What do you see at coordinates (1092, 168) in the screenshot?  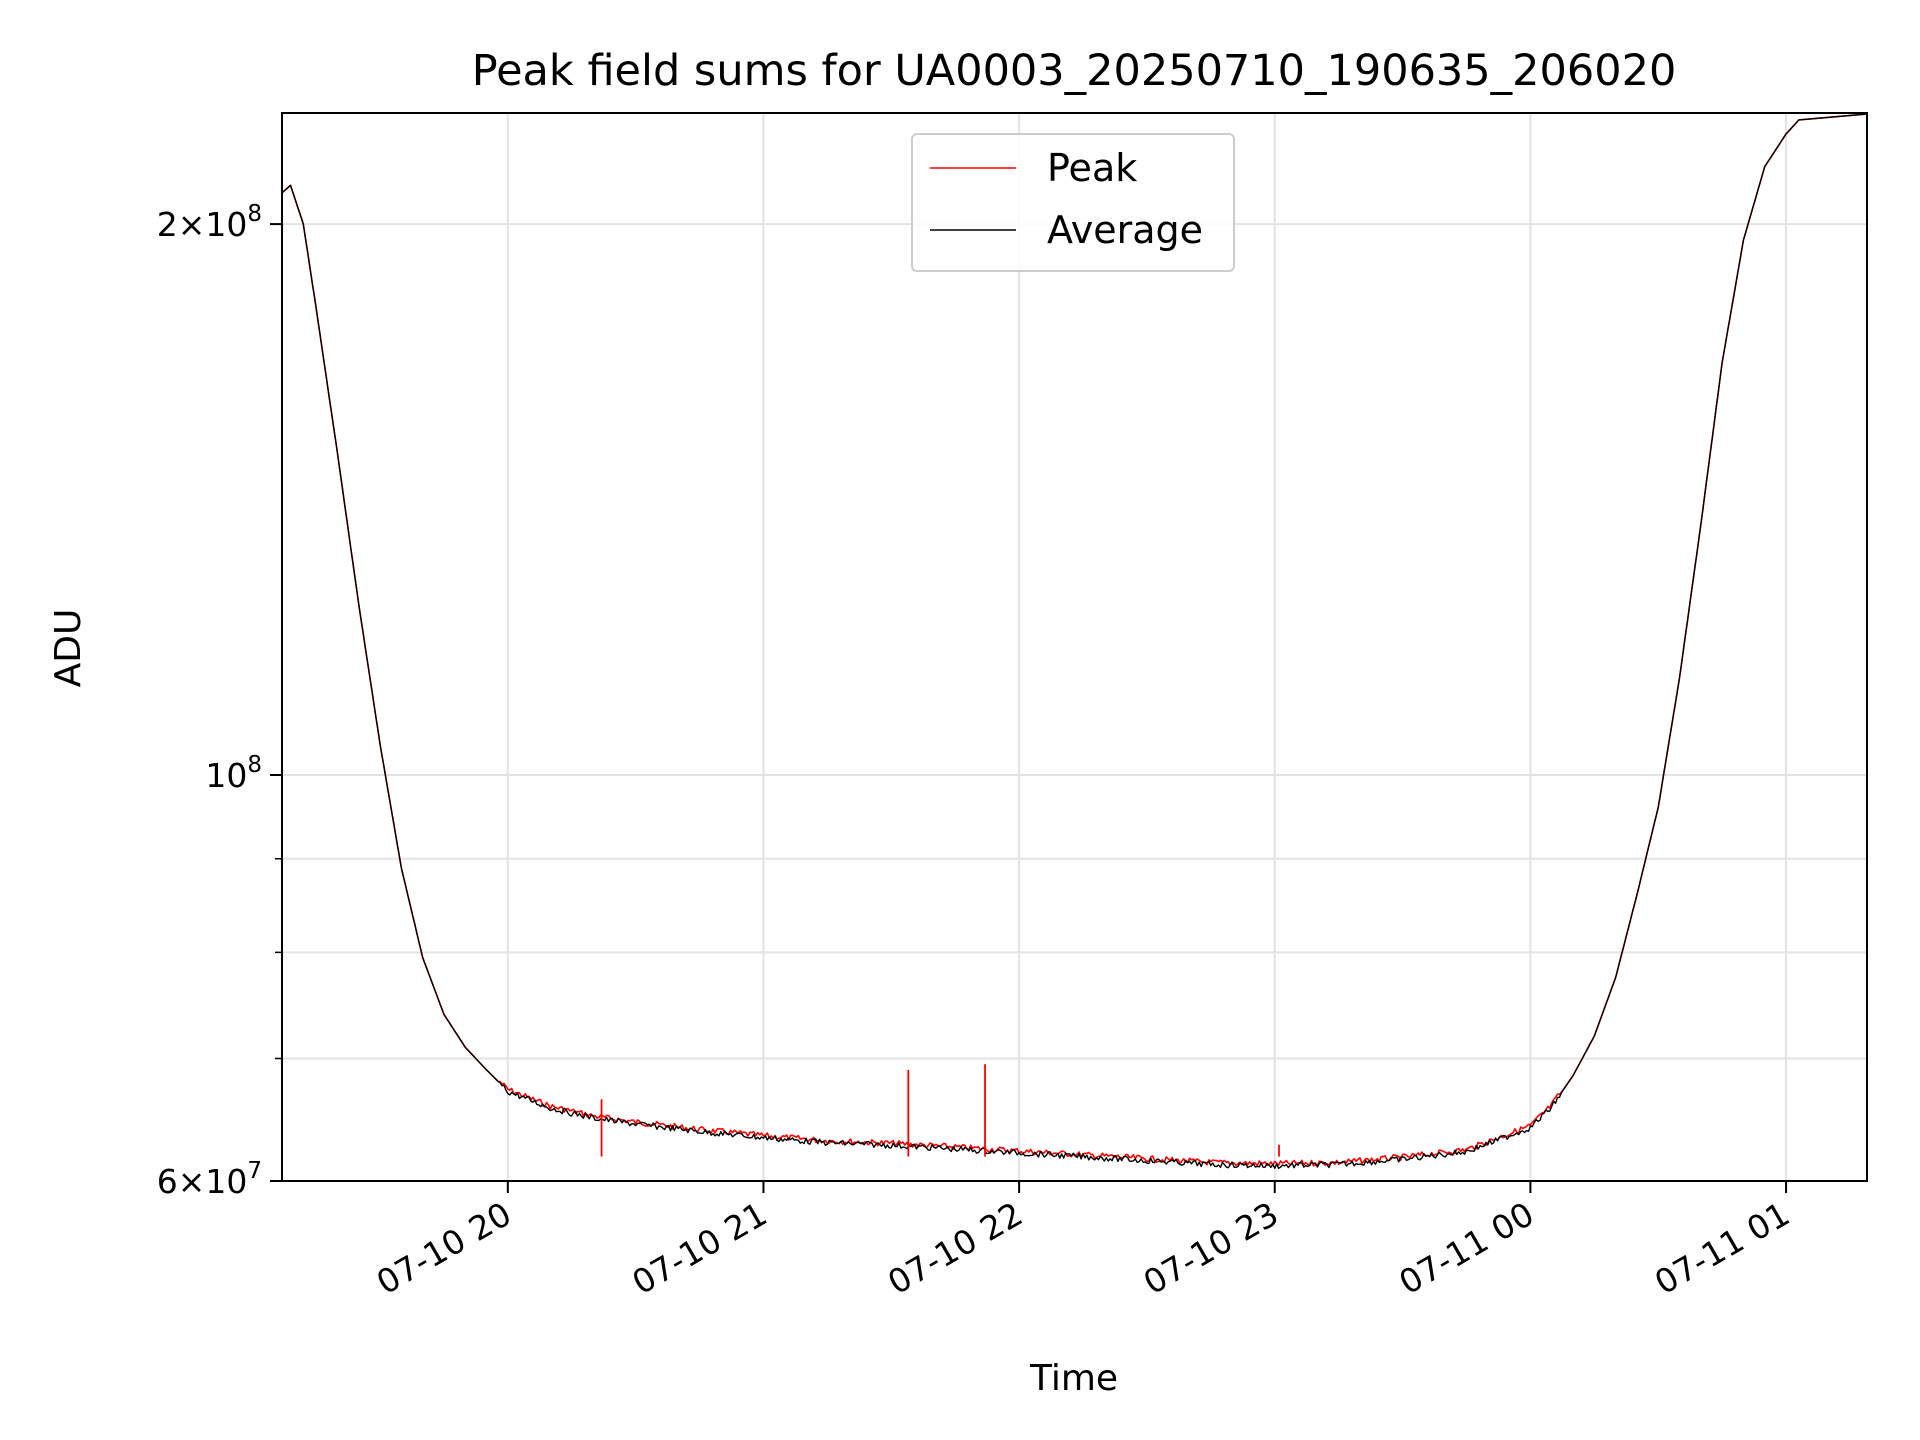 I see `legend-label-peak: Peak` at bounding box center [1092, 168].